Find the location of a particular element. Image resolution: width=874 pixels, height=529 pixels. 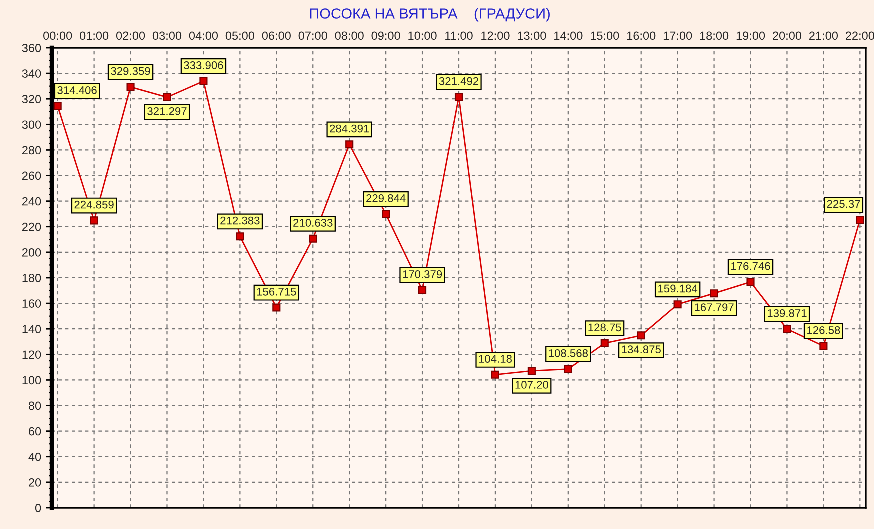

data-label: 210.633 is located at coordinates (313, 223).